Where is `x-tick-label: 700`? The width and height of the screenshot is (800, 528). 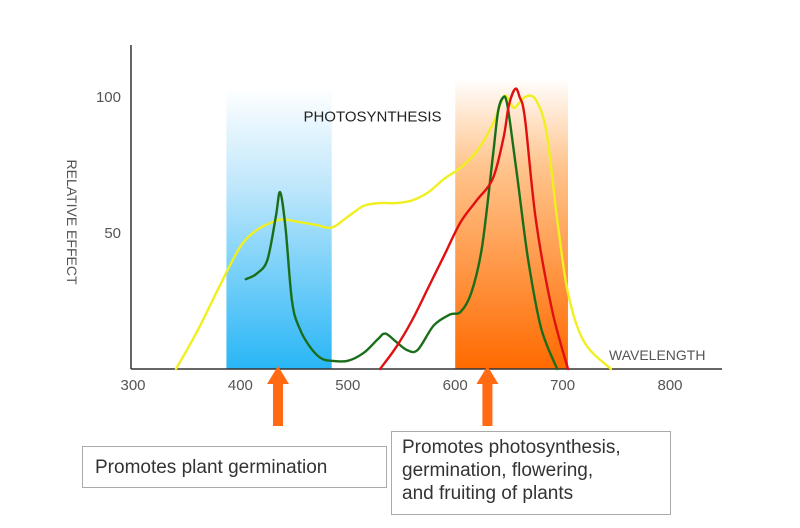 x-tick-label: 700 is located at coordinates (562, 385).